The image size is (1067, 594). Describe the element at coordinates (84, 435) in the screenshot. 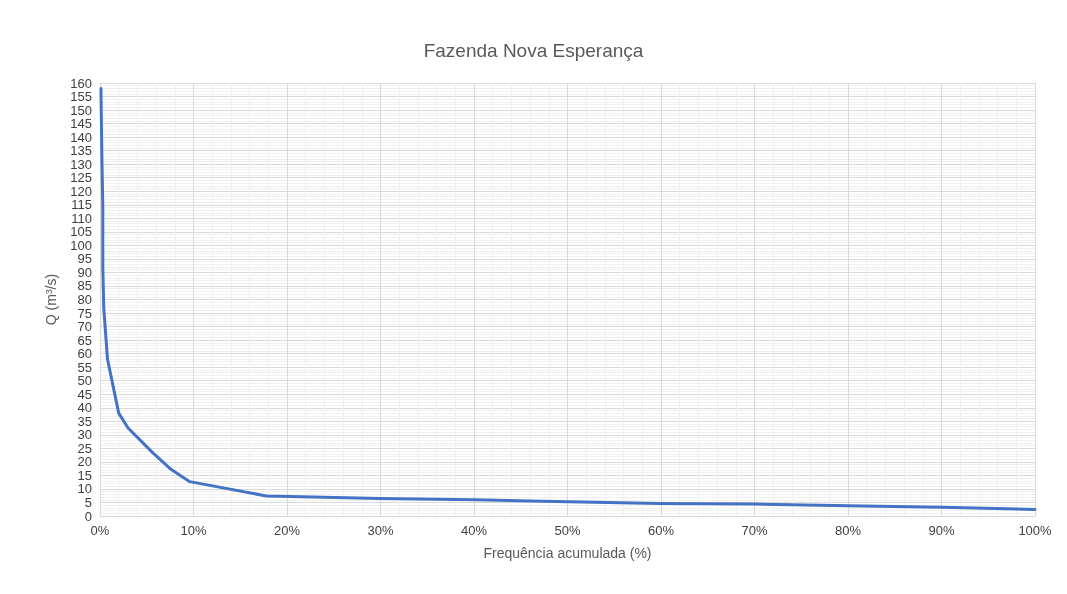

I see `y-tick-label: 30` at that location.